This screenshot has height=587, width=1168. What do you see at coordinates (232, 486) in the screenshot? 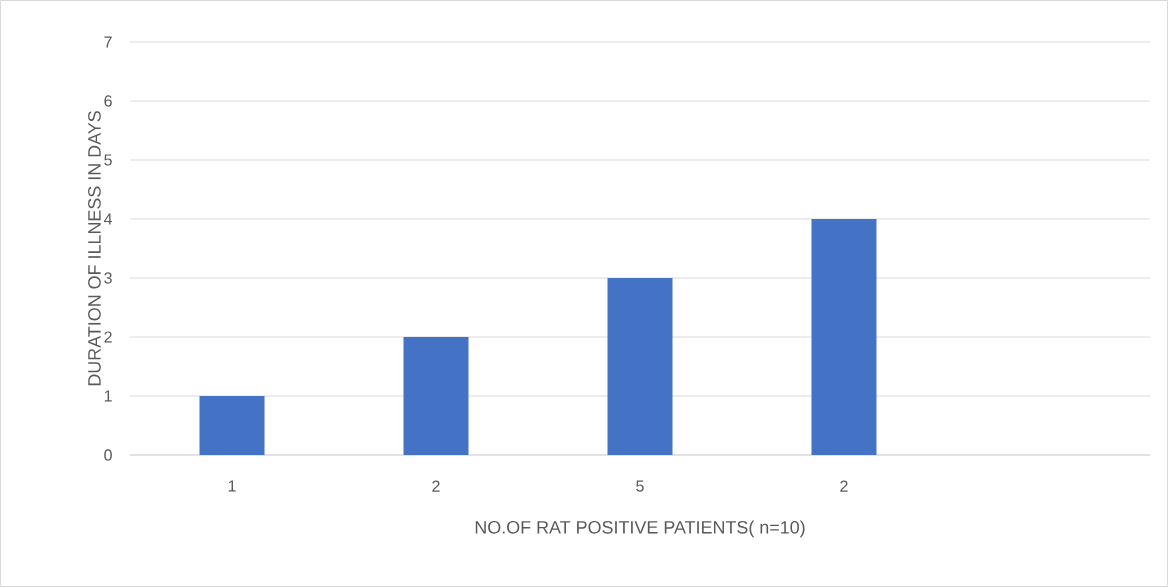
I see `x-tick-label: 1` at bounding box center [232, 486].